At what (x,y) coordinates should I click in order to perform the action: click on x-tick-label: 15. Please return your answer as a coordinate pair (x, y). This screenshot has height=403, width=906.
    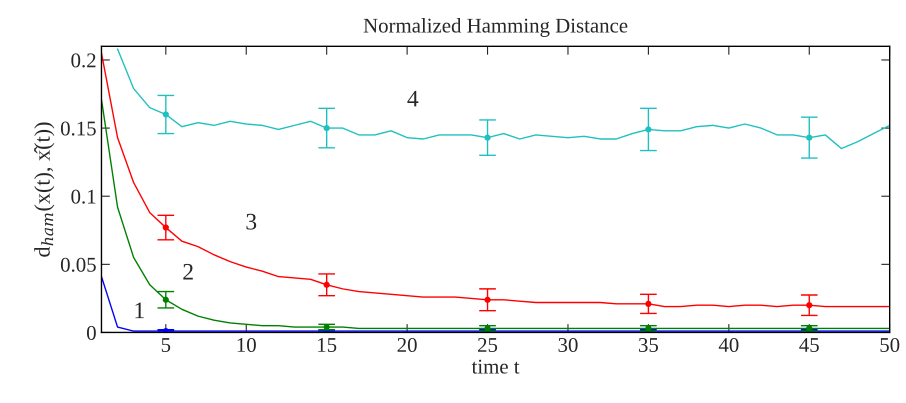
    Looking at the image, I should click on (327, 345).